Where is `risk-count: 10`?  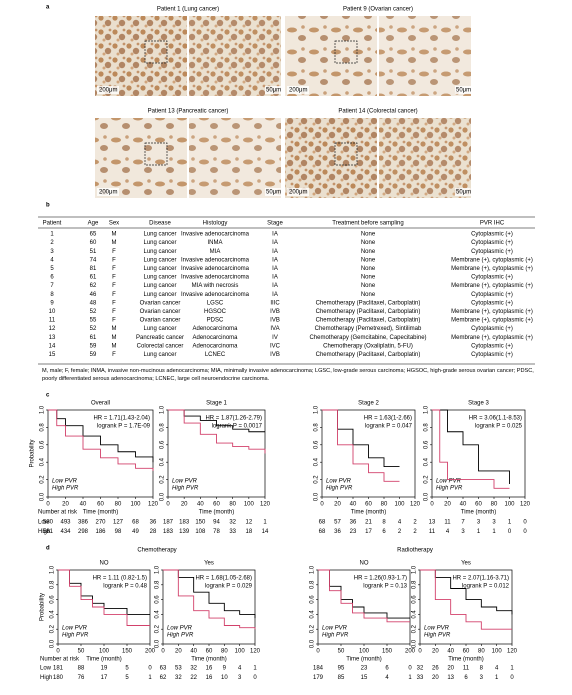
risk-count: 10 is located at coordinates (224, 678).